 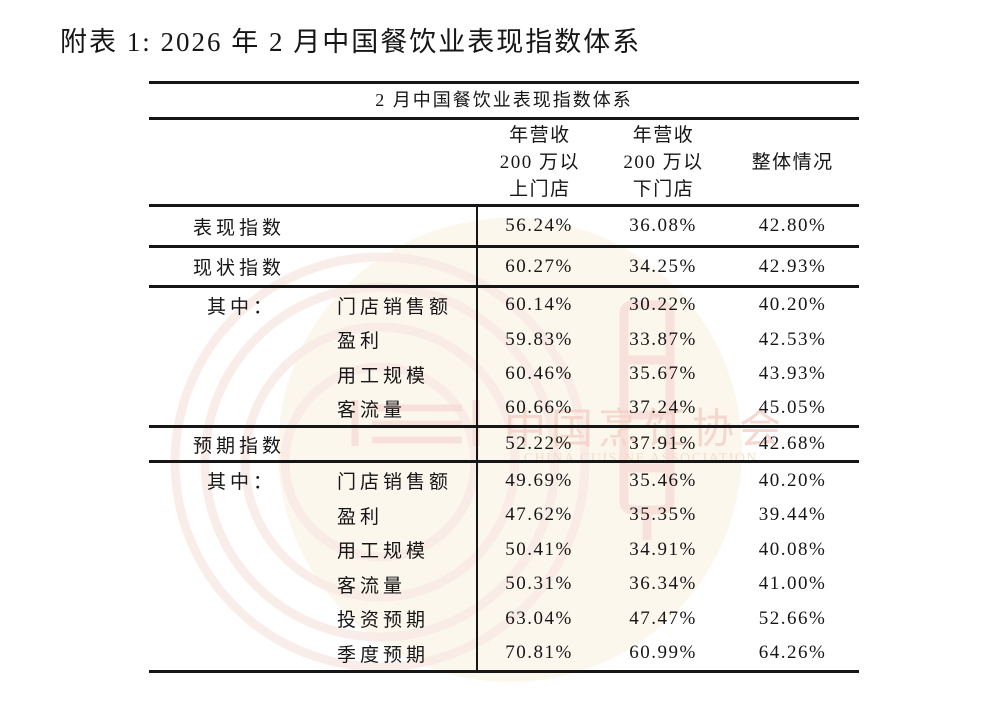 I want to click on table-border-bottom, so click(x=504, y=671).